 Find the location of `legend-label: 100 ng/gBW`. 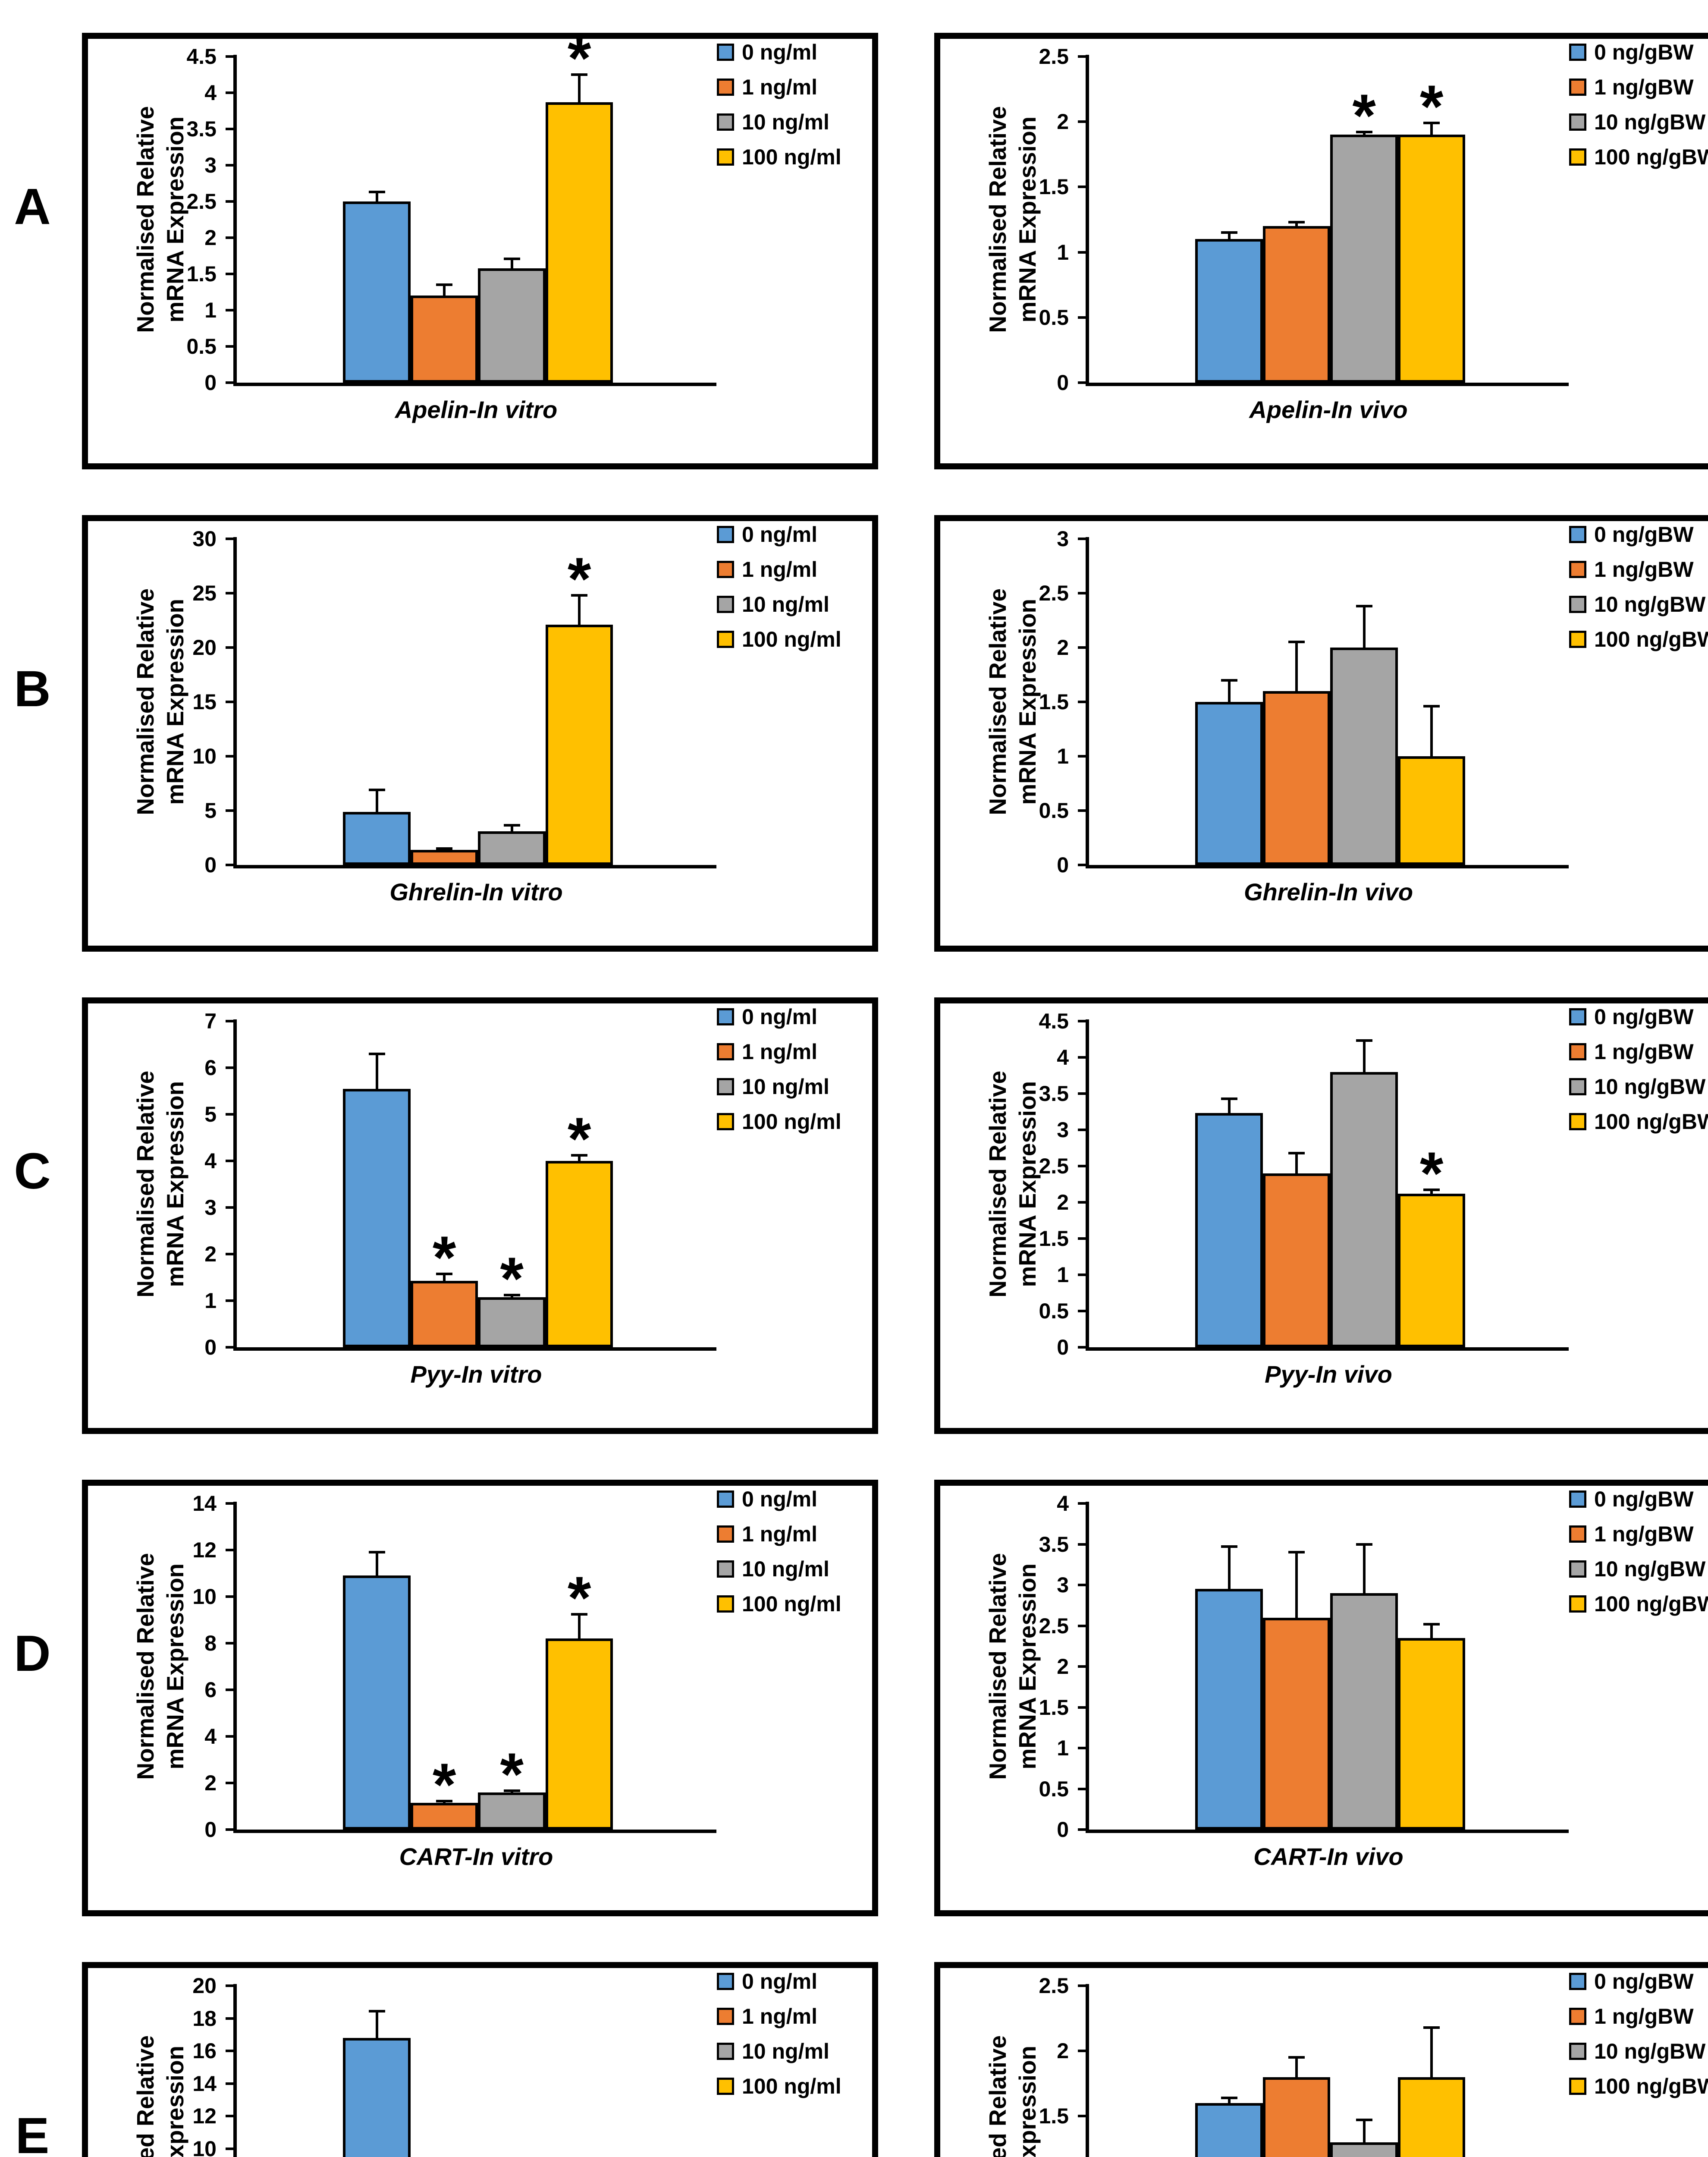

legend-label: 100 ng/gBW is located at coordinates (1651, 1604).